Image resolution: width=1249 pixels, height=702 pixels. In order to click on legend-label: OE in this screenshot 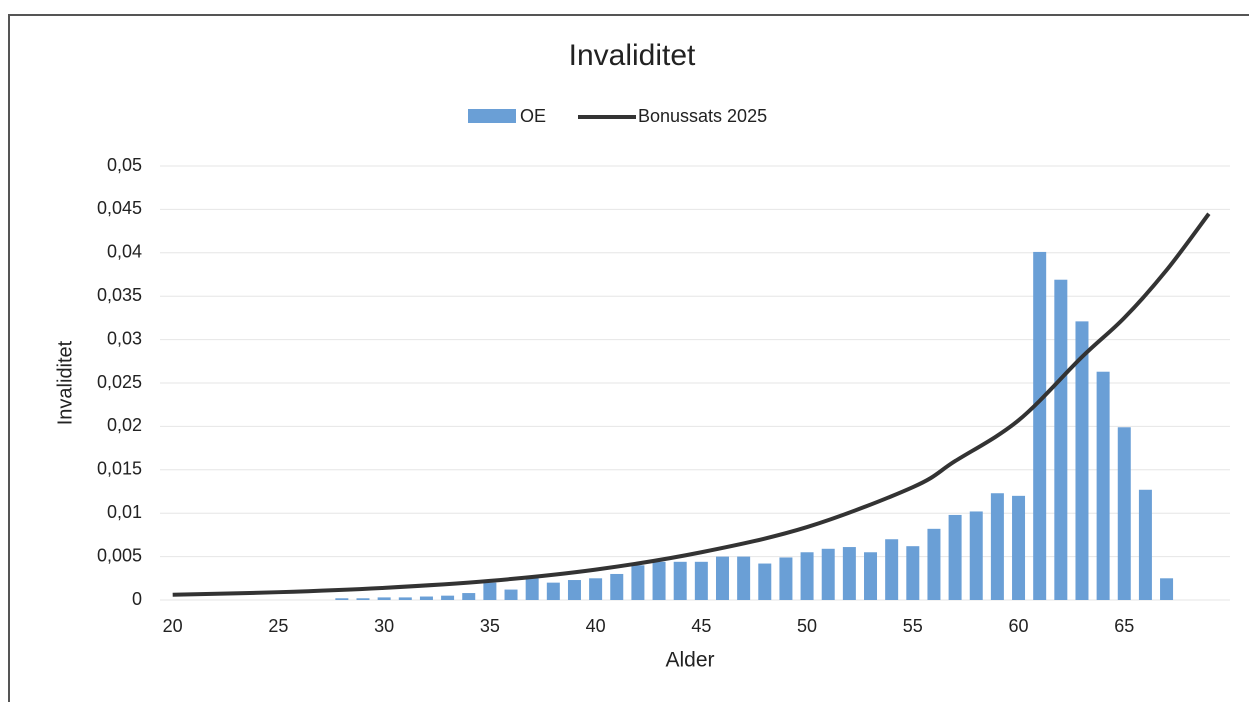, I will do `click(533, 116)`.